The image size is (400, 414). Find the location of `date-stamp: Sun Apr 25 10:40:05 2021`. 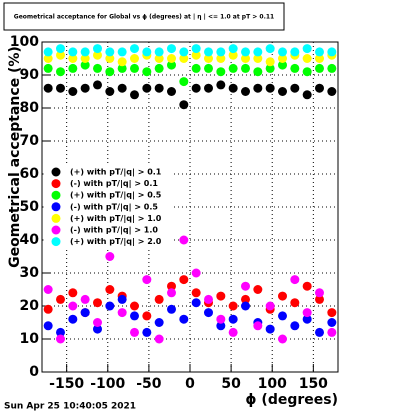

date-stamp: Sun Apr 25 10:40:05 2021 is located at coordinates (70, 407).